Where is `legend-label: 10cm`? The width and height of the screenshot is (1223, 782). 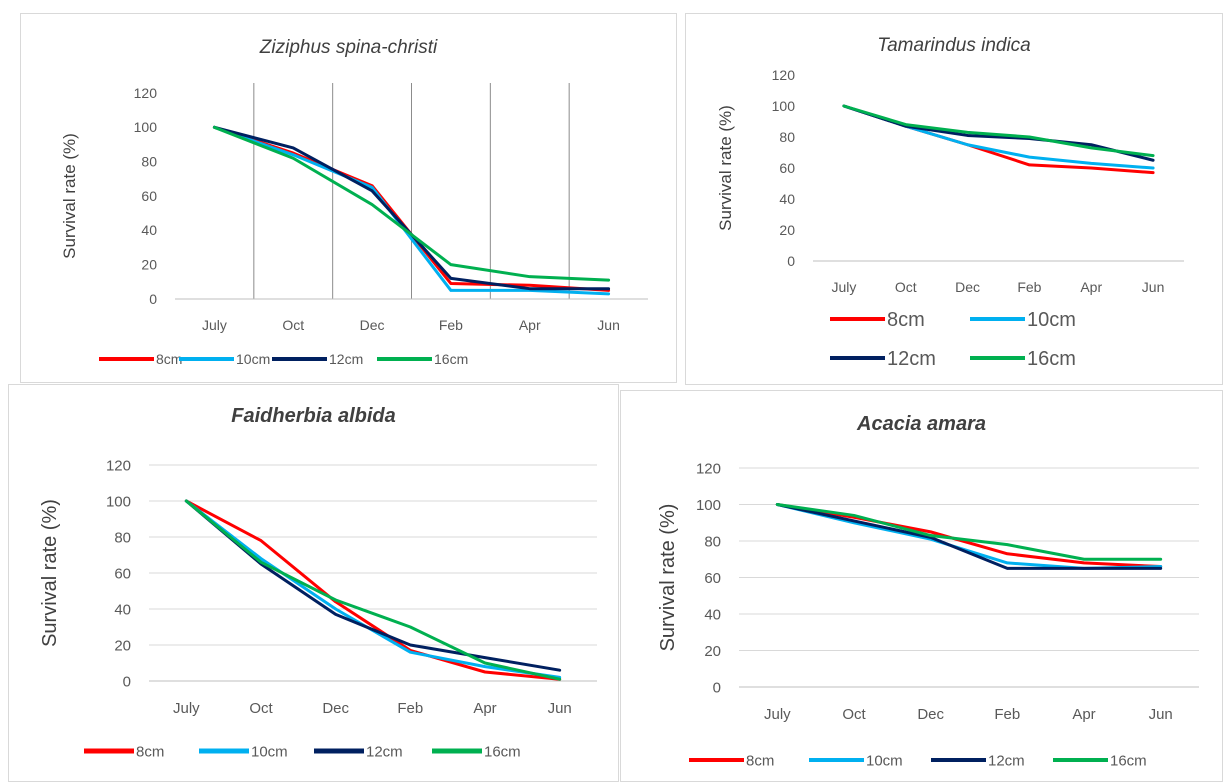 legend-label: 10cm is located at coordinates (269, 751).